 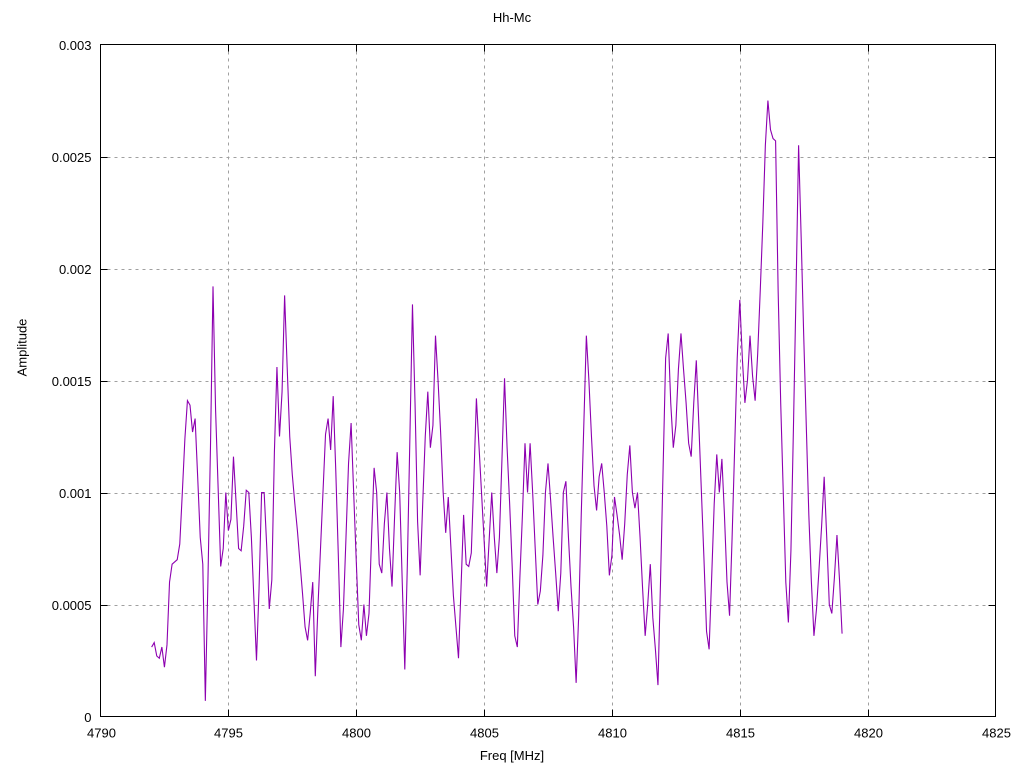 What do you see at coordinates (740, 733) in the screenshot?
I see `x-tick-label: 4815` at bounding box center [740, 733].